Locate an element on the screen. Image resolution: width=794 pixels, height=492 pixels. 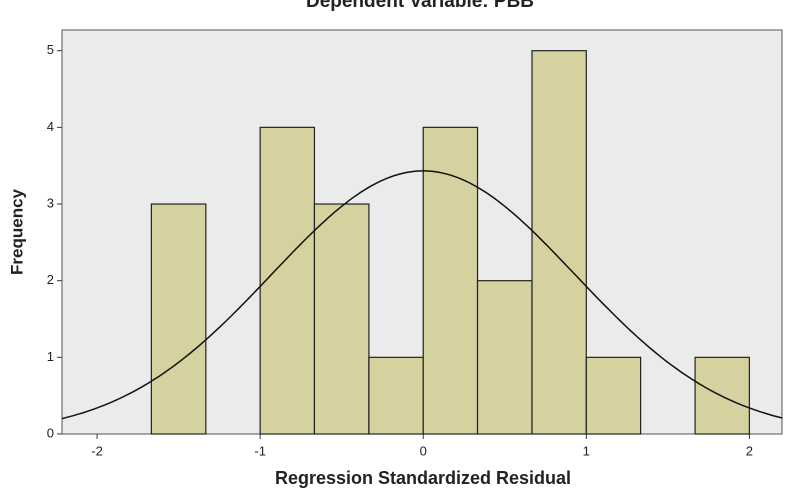
x-tick-label: 1 is located at coordinates (586, 450).